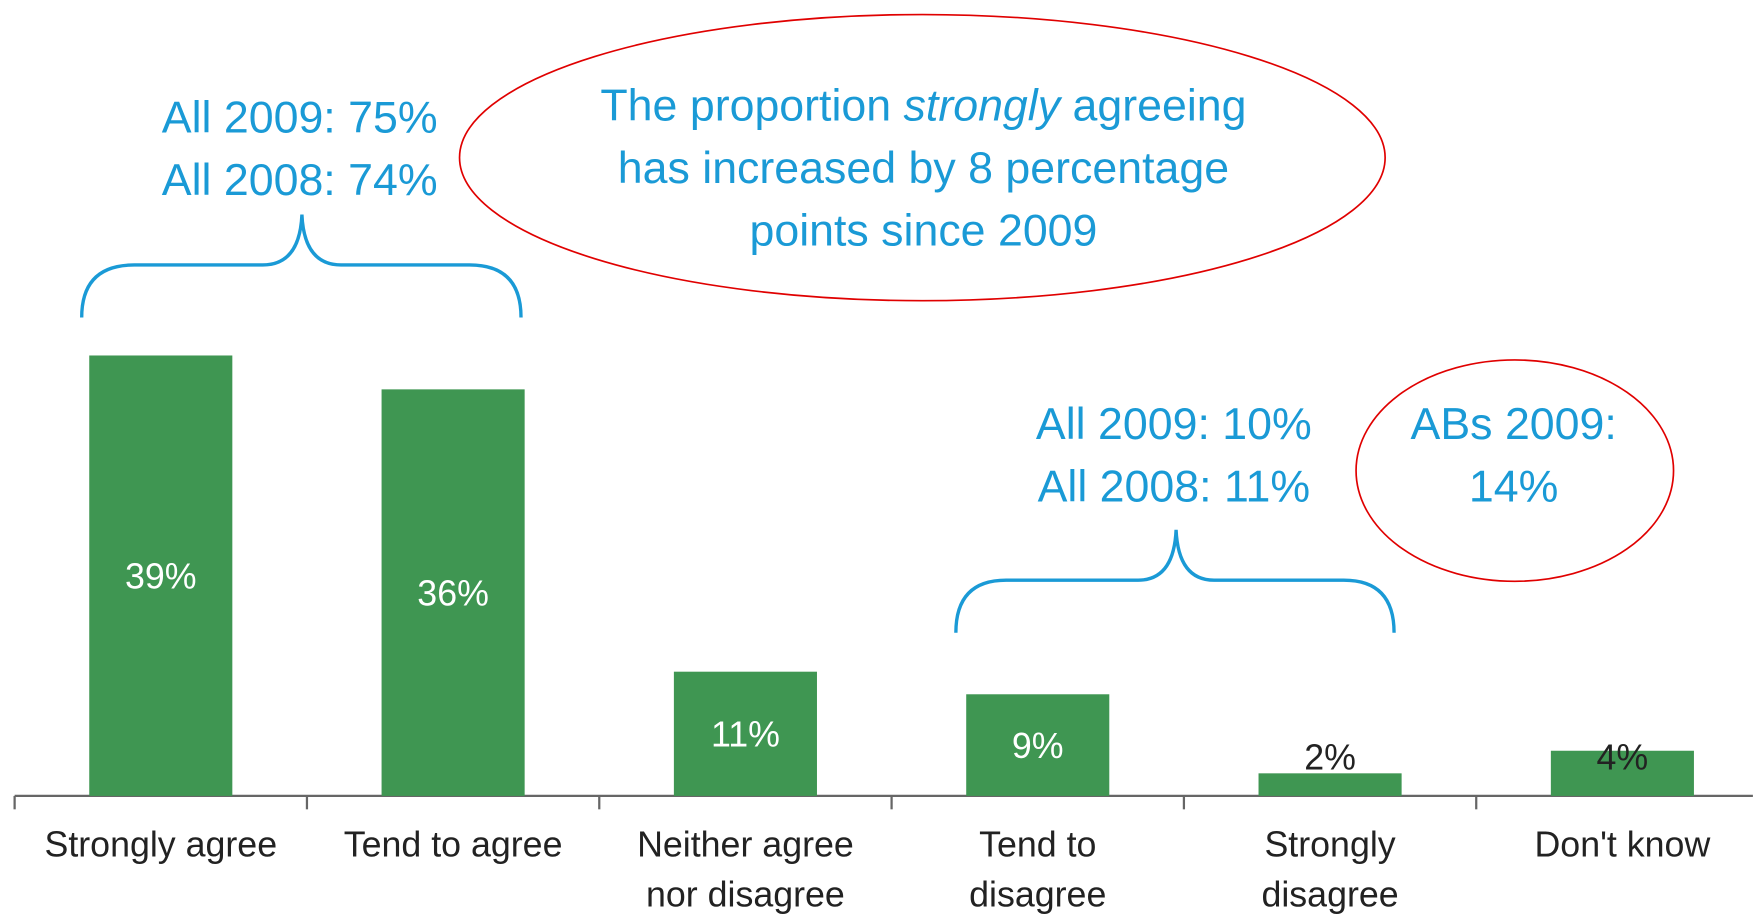 The height and width of the screenshot is (920, 1753). I want to click on annotation: All 2009: 10%, so click(1174, 424).